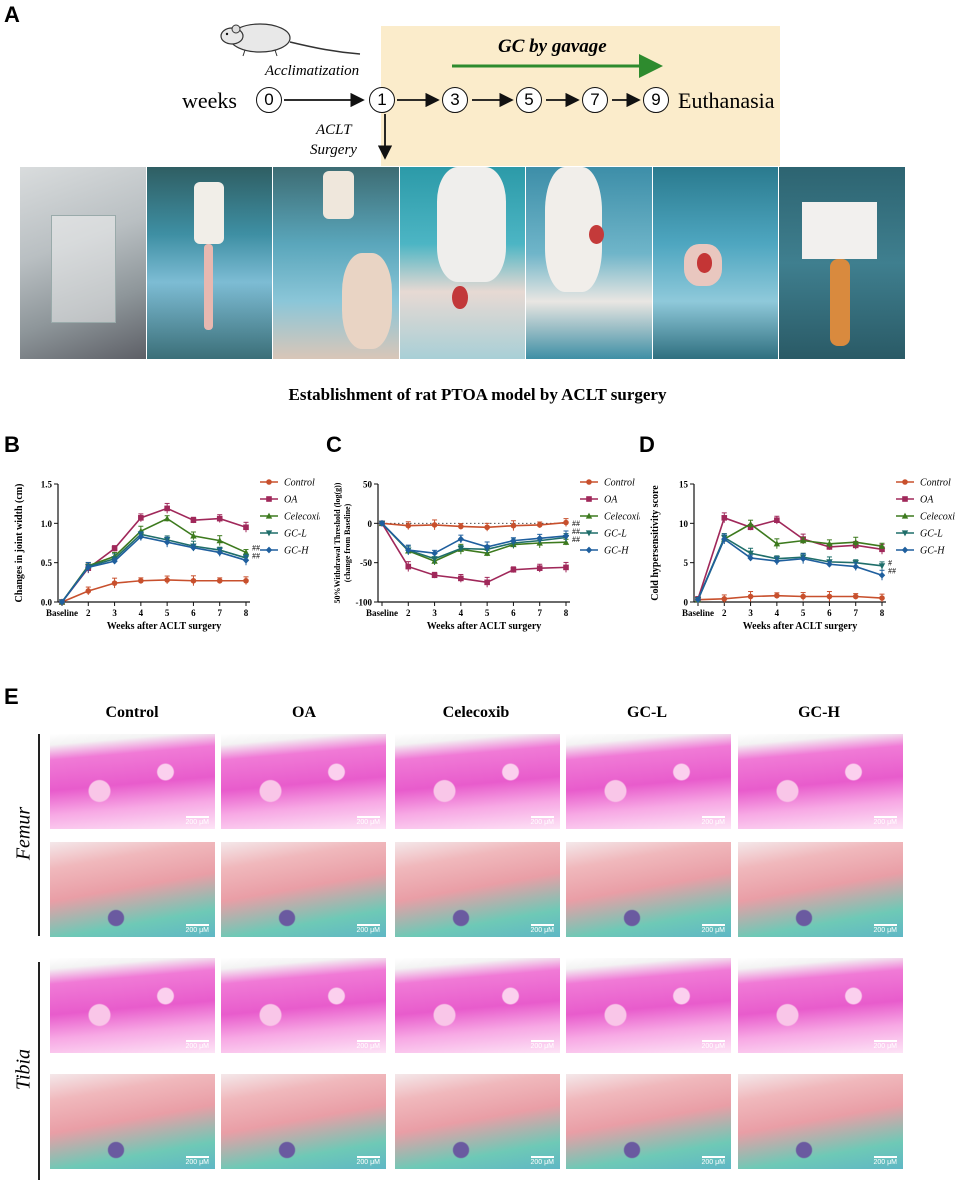  I want to click on y-tick-label: 50, so click(368, 485).